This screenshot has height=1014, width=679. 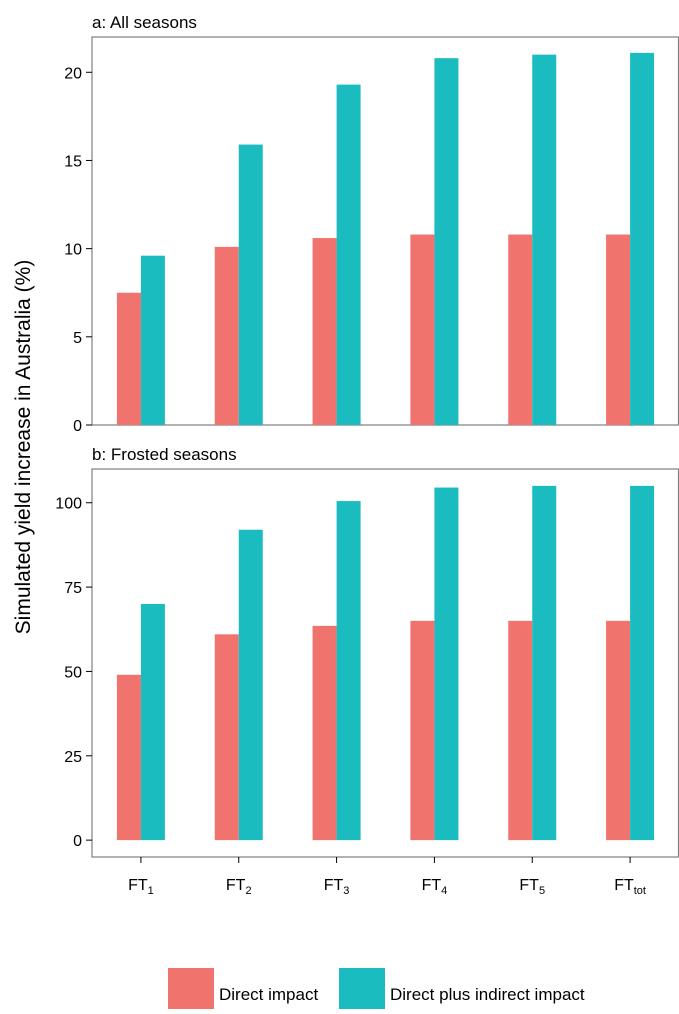 I want to click on x-tick-label: FTtot, so click(x=630, y=887).